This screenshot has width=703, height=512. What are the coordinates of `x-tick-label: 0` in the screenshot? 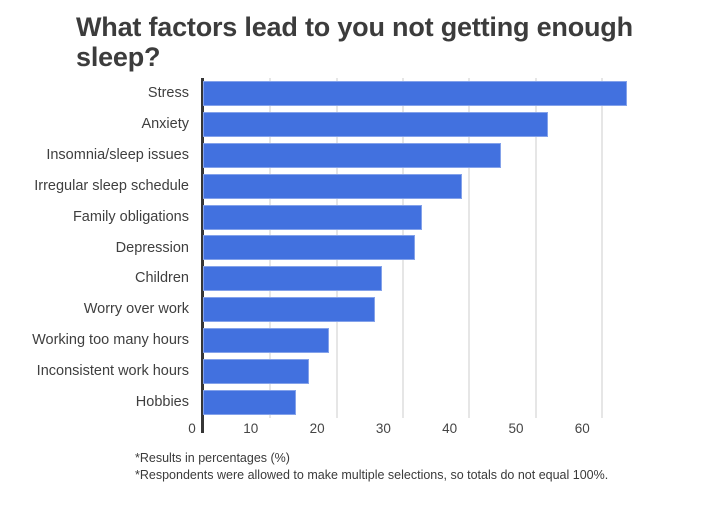 It's located at (192, 428).